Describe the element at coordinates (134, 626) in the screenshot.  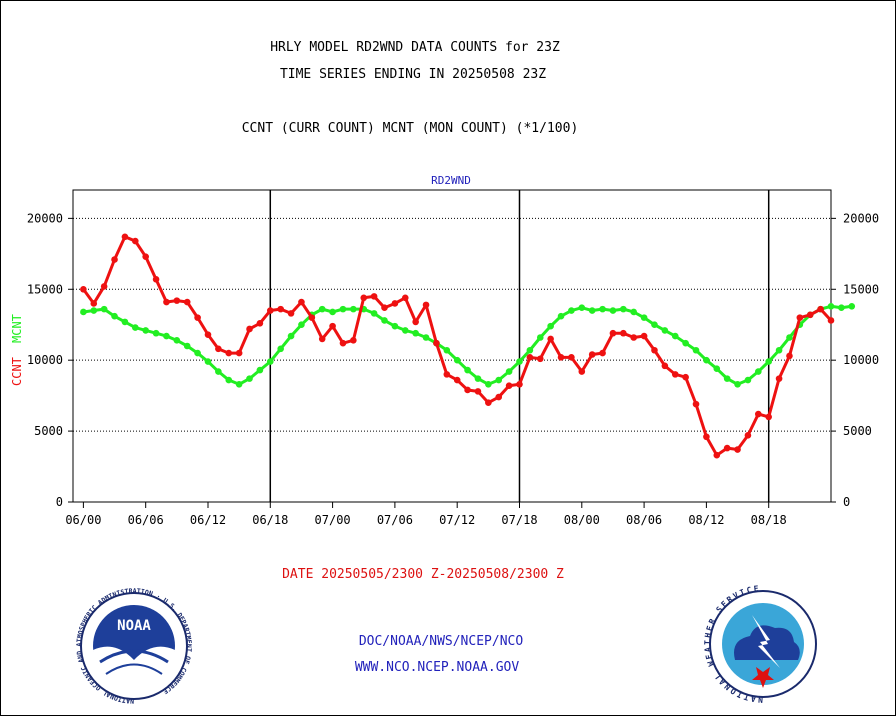
I see `noaa-logo-text: NOAA` at that location.